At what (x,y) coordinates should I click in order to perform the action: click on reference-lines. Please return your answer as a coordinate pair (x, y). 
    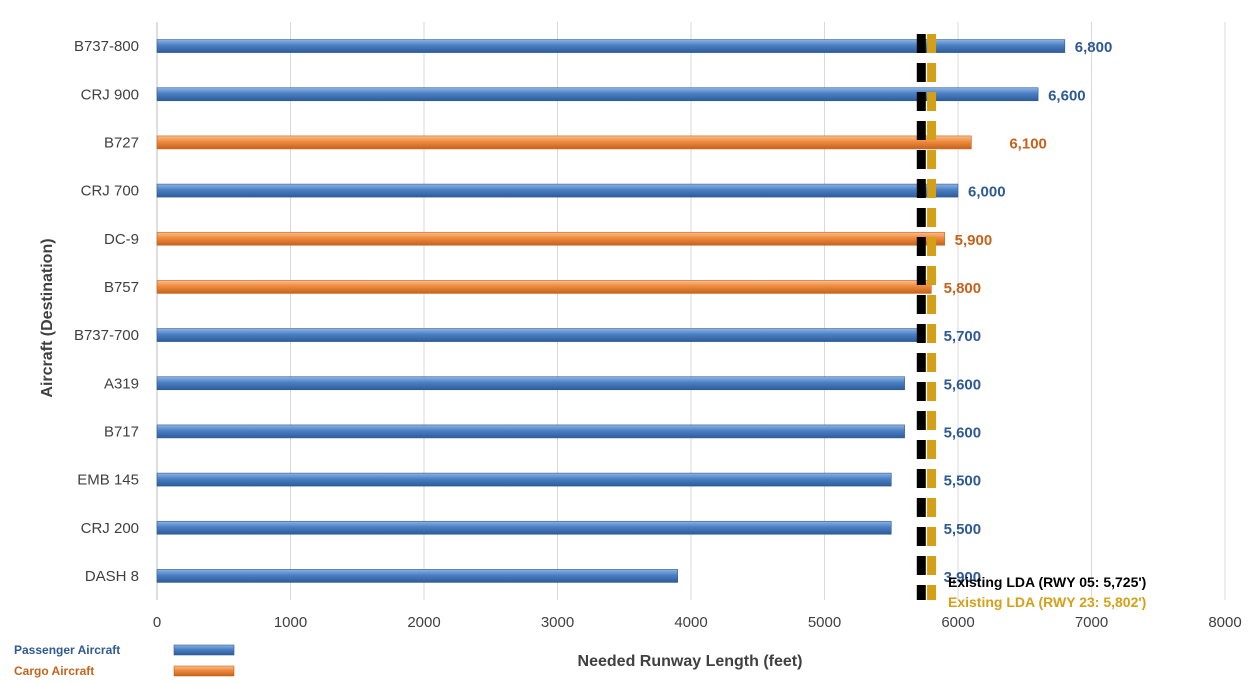
    Looking at the image, I should click on (926, 317).